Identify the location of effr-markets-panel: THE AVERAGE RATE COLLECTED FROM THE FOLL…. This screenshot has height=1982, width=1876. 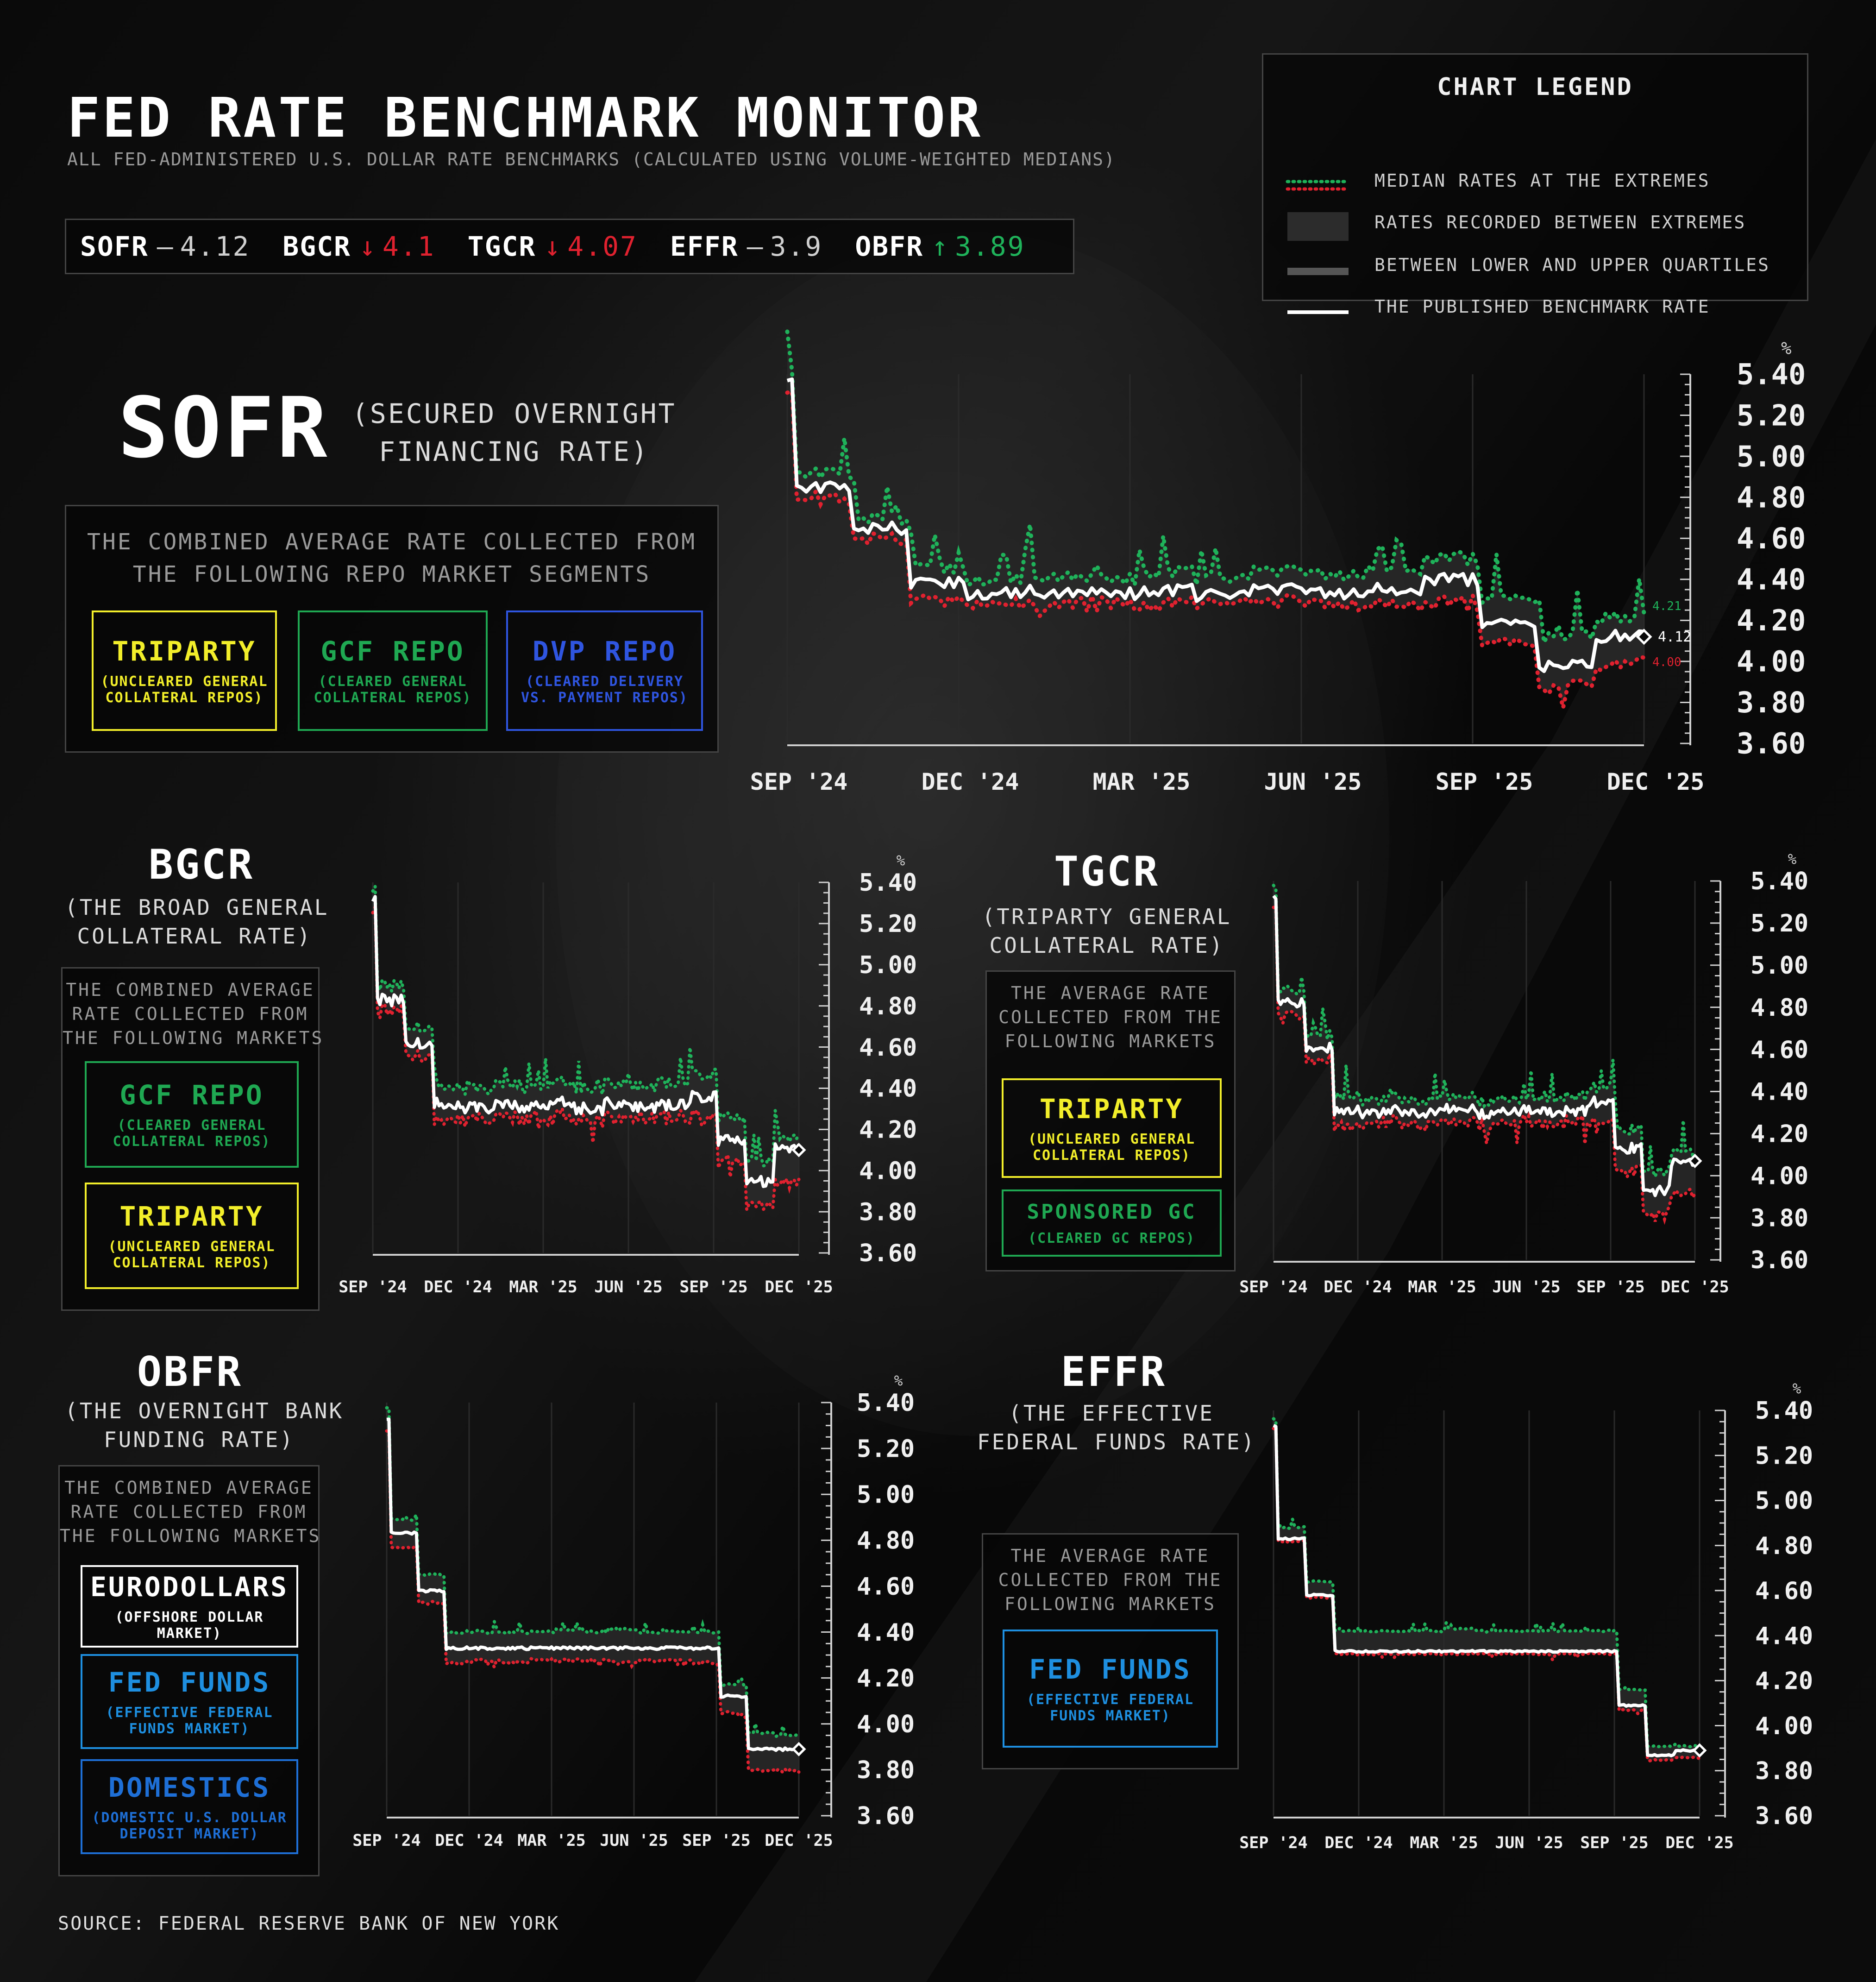
(1110, 1651).